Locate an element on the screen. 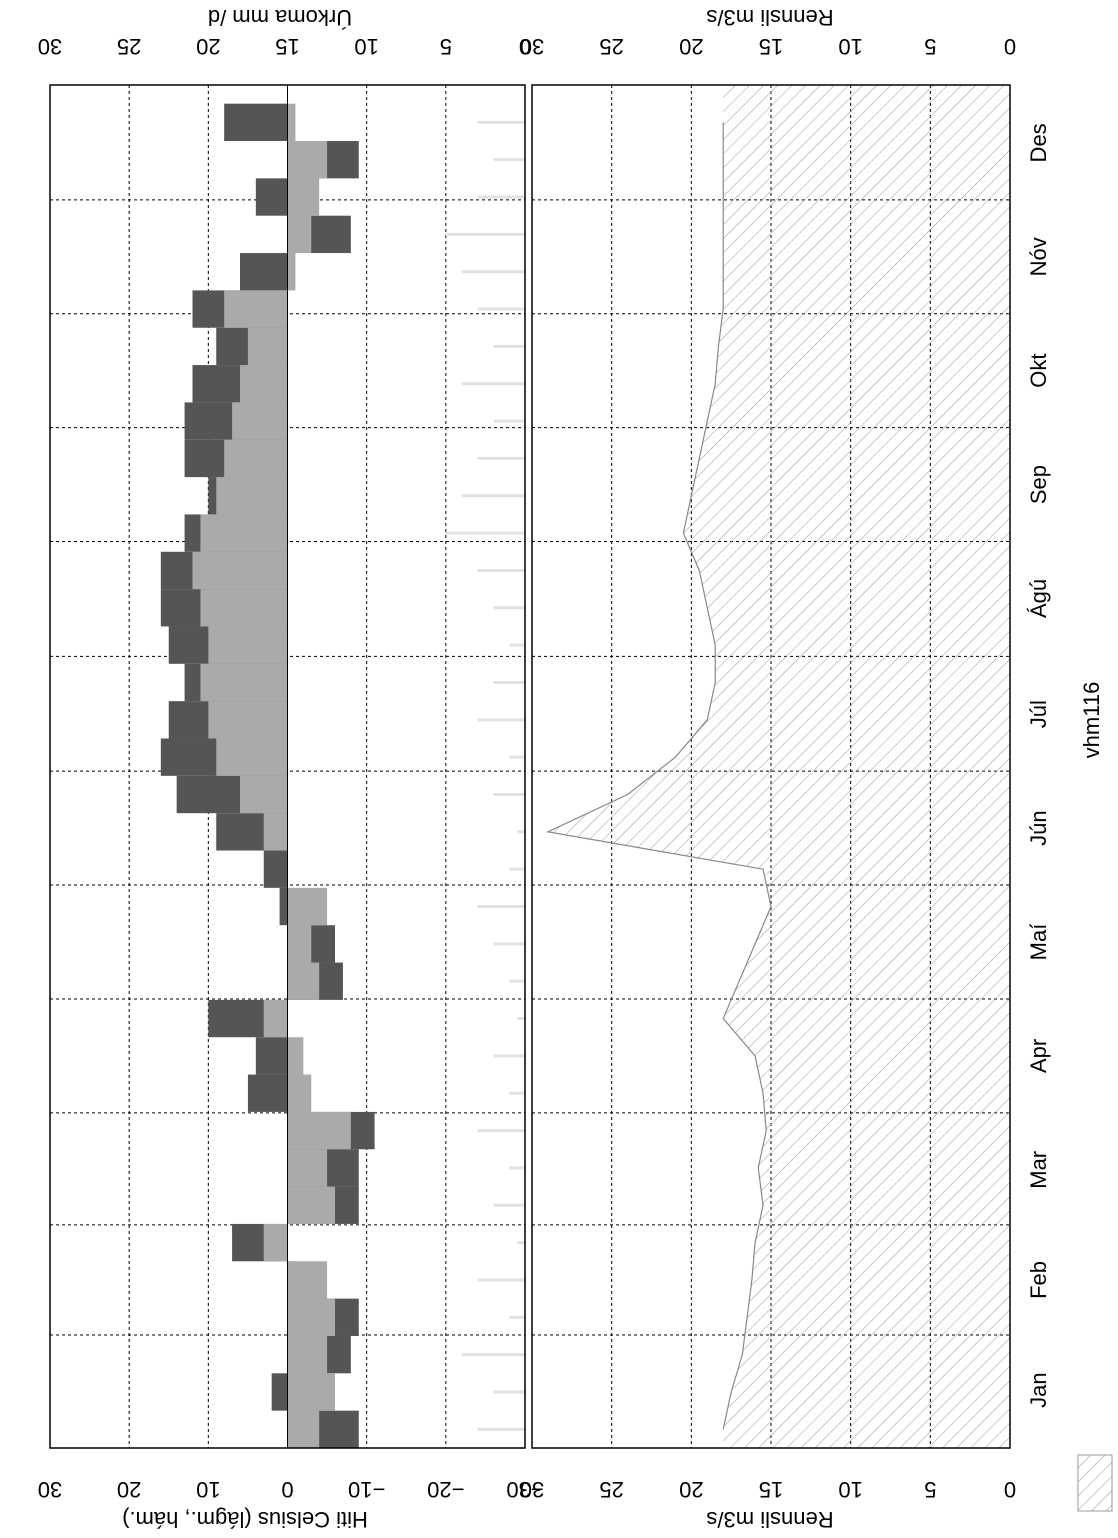  x-tick-label: Jún is located at coordinates (1038, 827).